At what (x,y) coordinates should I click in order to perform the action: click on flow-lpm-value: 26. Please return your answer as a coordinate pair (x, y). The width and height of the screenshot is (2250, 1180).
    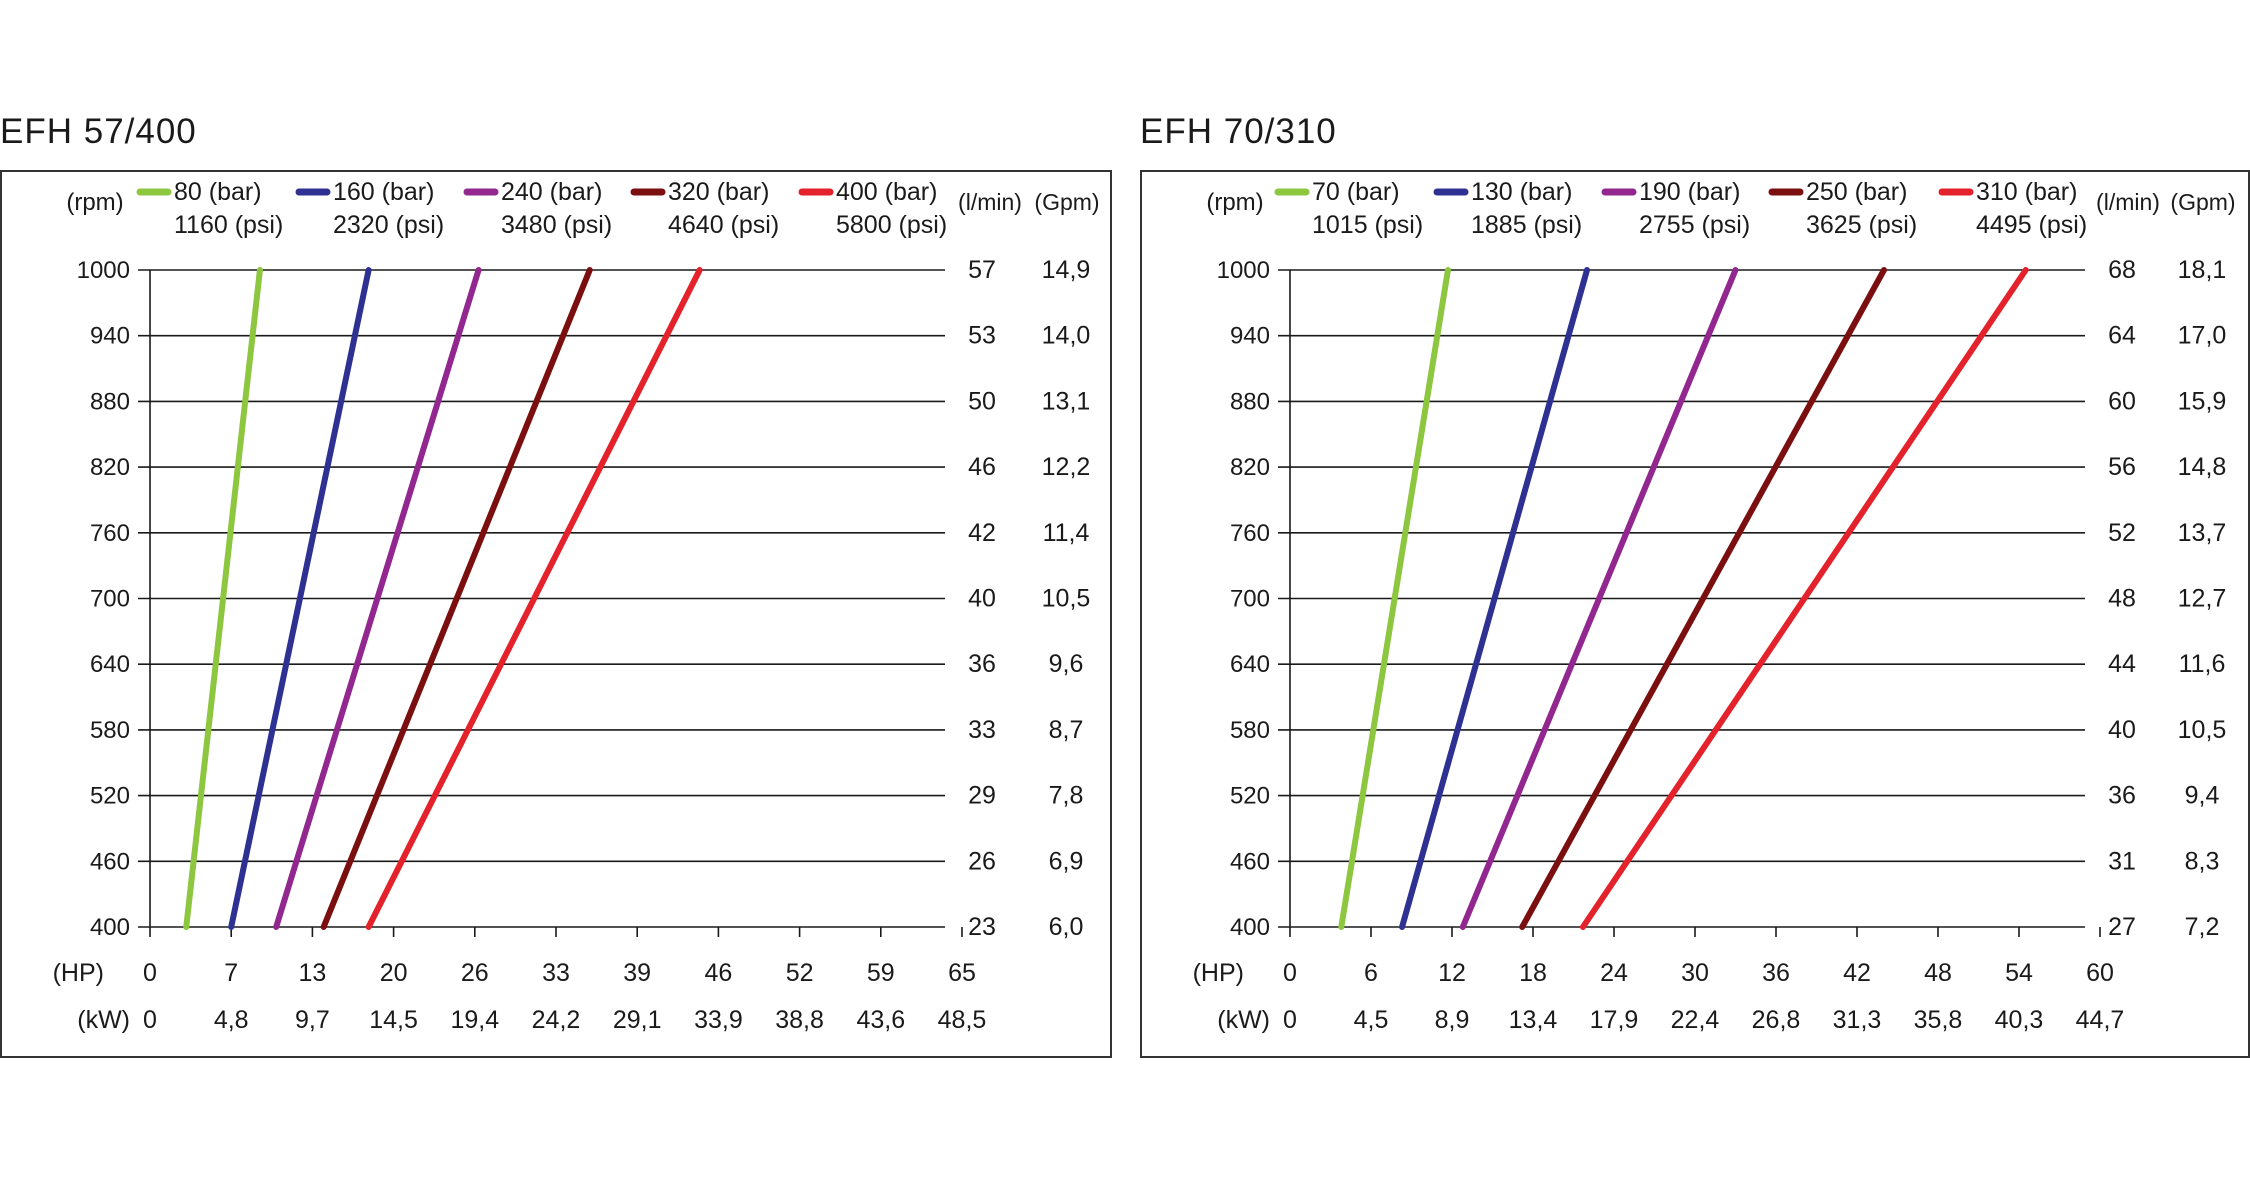
    Looking at the image, I should click on (982, 861).